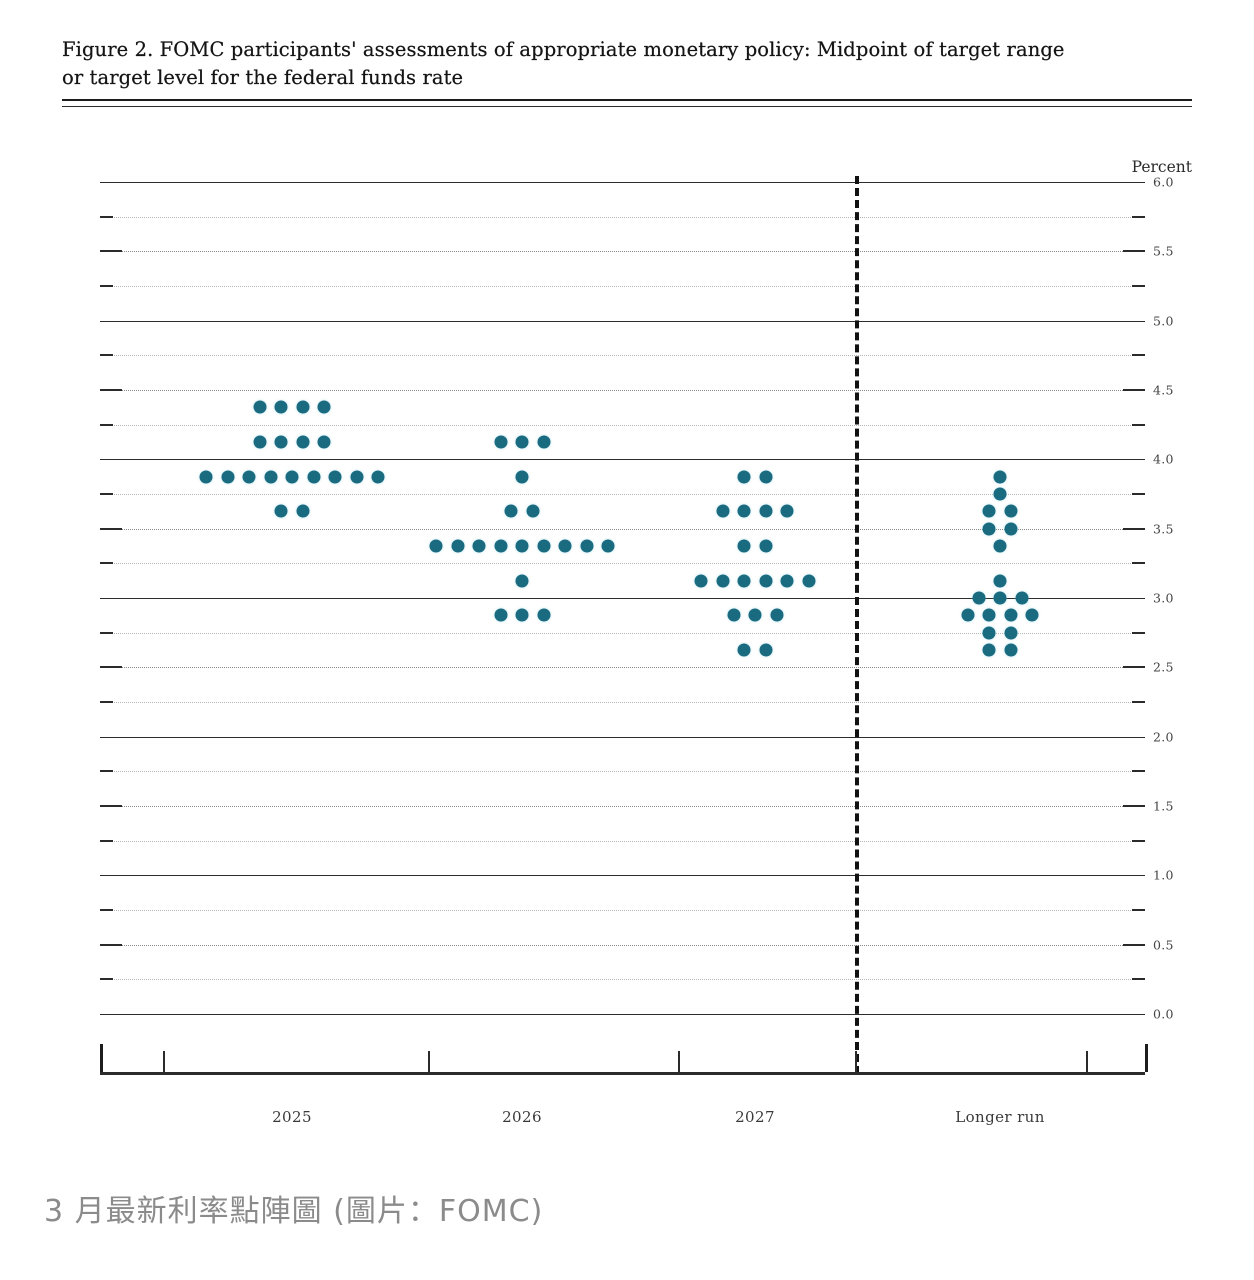  Describe the element at coordinates (857, 625) in the screenshot. I see `longer-run-divider` at that location.